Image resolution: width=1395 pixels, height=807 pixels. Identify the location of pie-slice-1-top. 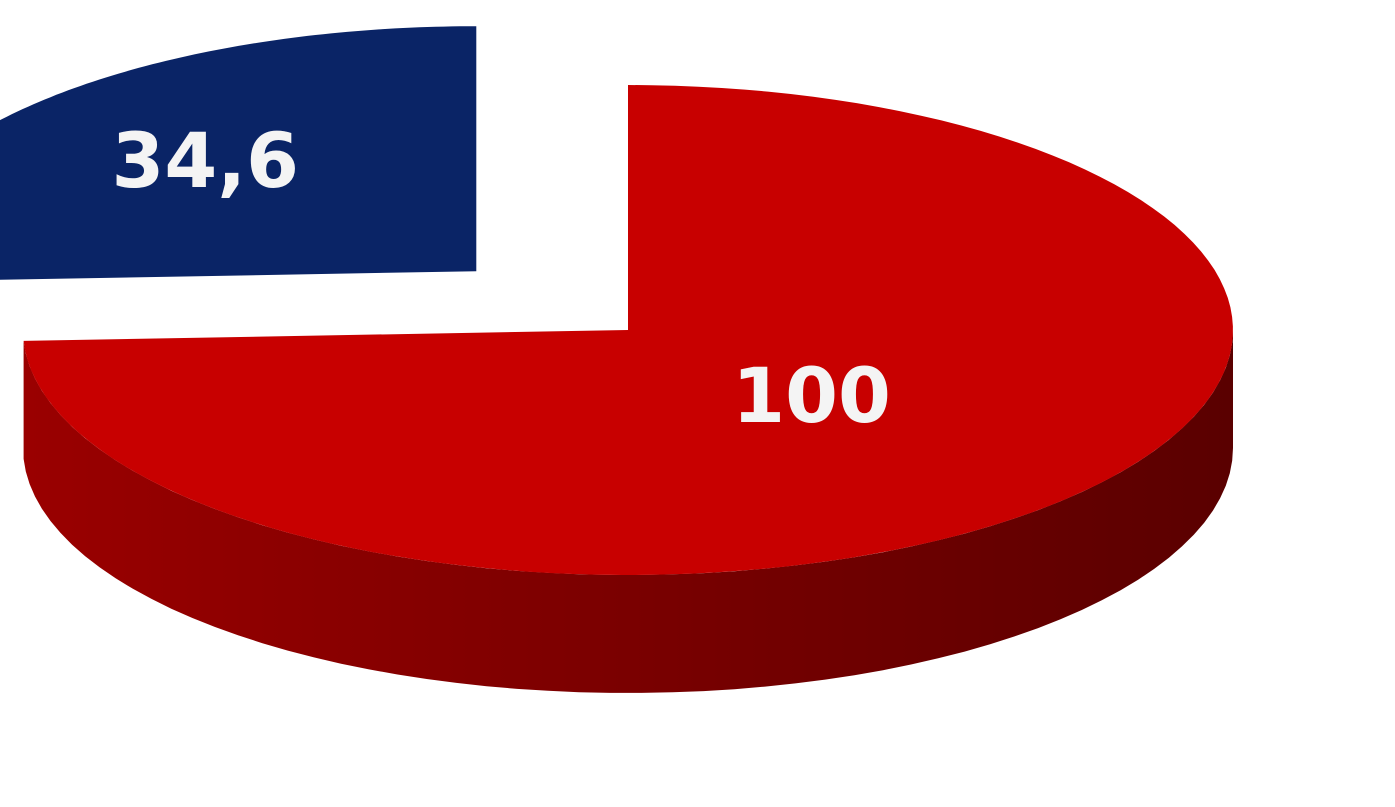
(238, 153).